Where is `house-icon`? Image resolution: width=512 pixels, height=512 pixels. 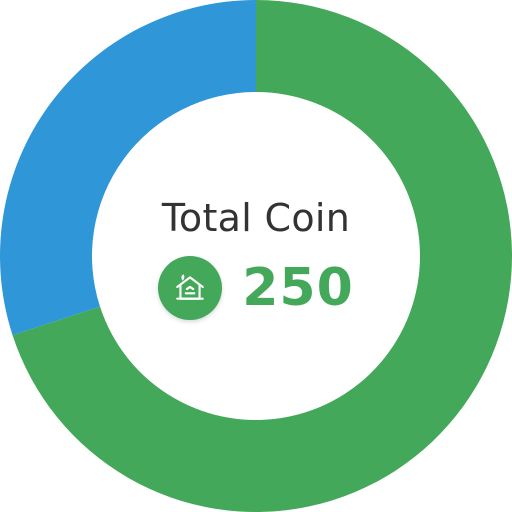
house-icon is located at coordinates (190, 288).